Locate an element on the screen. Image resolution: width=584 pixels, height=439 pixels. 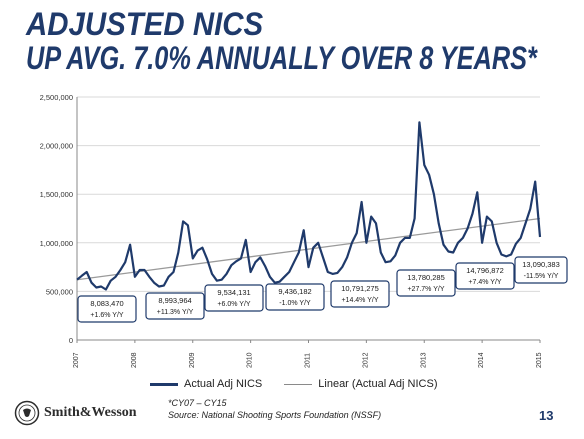
callout-change: +27.7% Y/Y is located at coordinates (425, 289).